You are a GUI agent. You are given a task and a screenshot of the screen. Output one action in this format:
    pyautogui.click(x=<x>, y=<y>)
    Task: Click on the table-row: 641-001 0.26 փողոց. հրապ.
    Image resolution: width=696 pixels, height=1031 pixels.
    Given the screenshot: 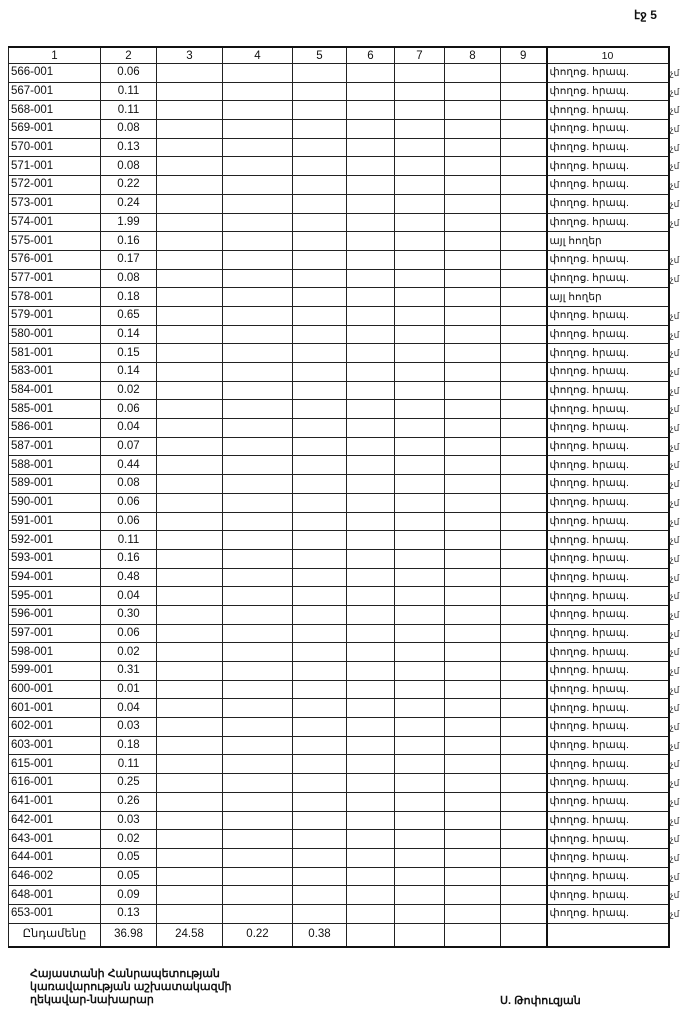 What is the action you would take?
    pyautogui.click(x=339, y=801)
    